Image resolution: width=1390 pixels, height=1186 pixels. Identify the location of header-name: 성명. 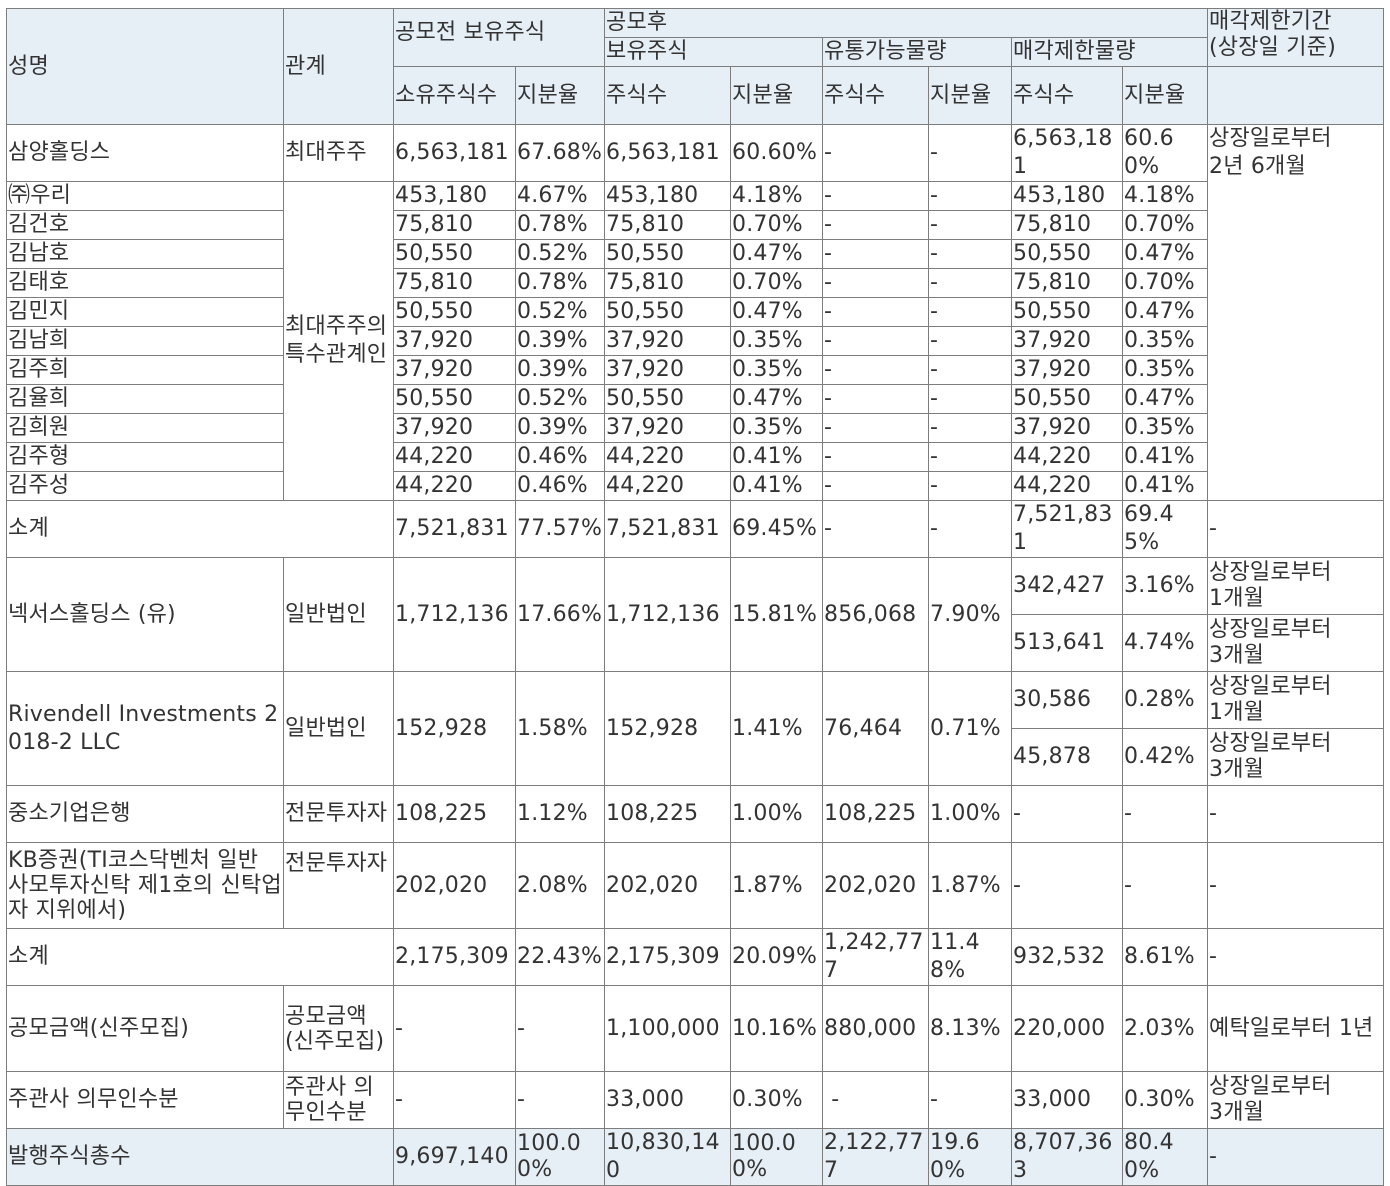
(145, 66).